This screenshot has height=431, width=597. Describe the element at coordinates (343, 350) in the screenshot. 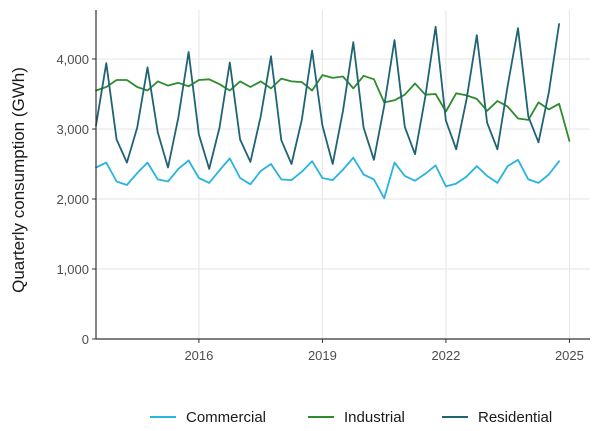

I see `x-axis: 2016 2019 2022 2025` at that location.